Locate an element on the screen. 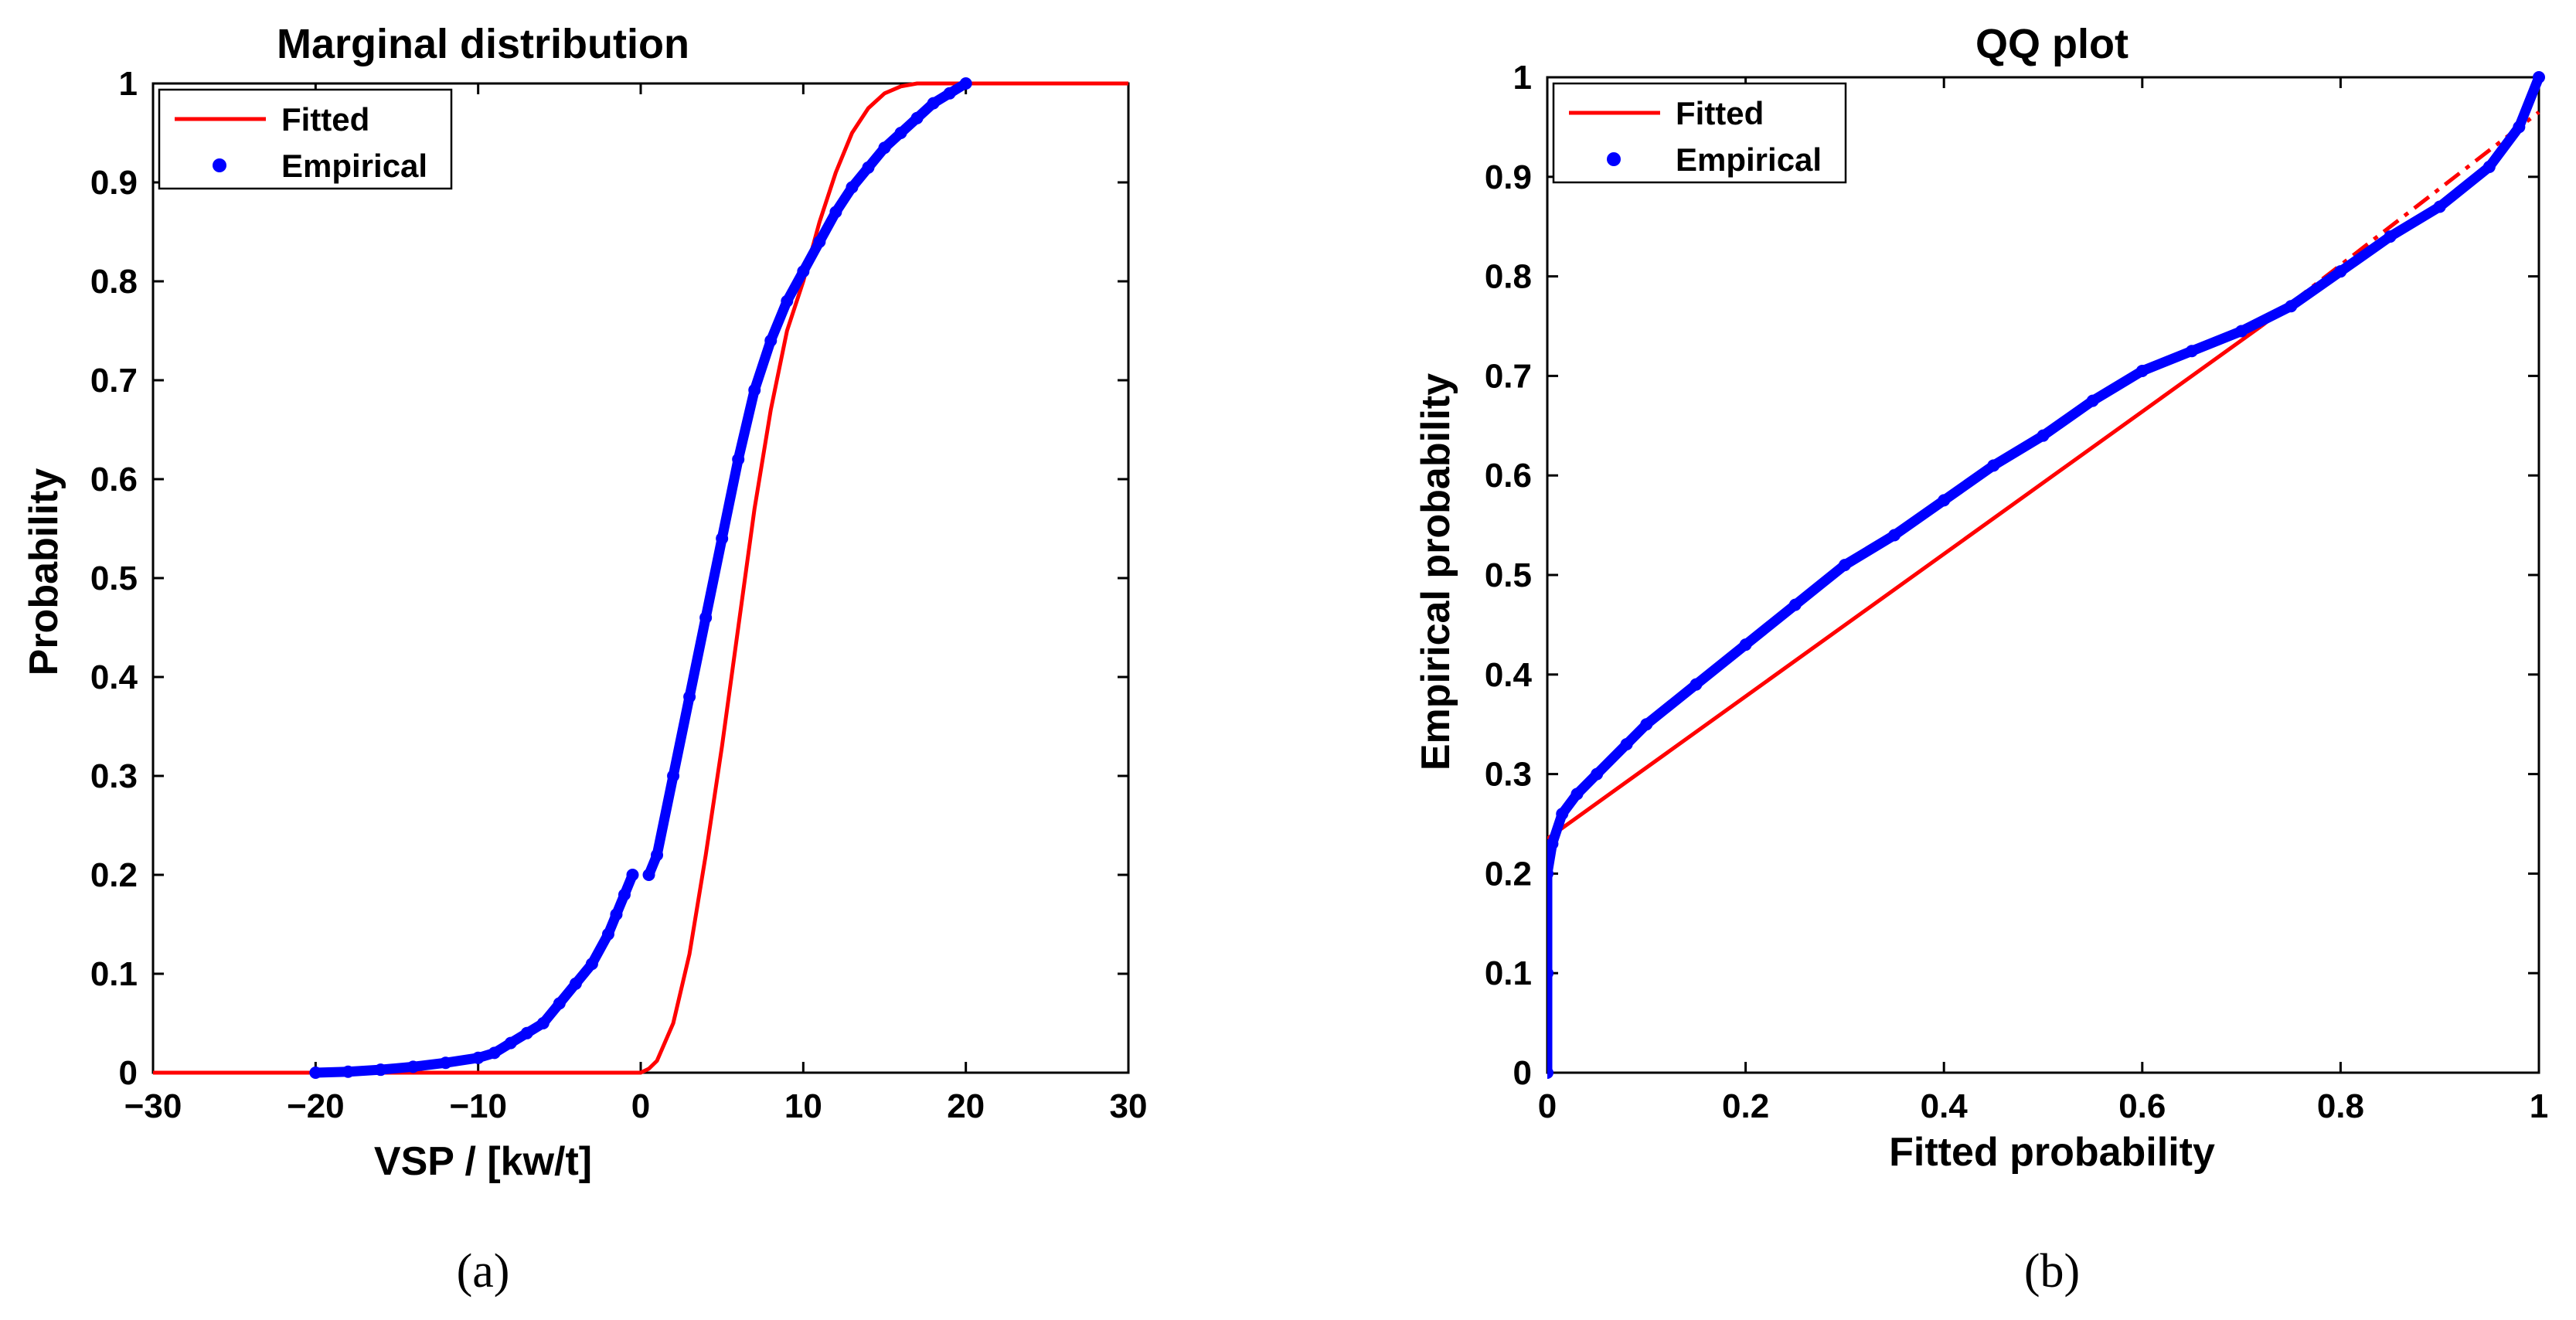 This screenshot has height=1320, width=2576. chart-a-y-tick-label: 0.9 is located at coordinates (114, 183).